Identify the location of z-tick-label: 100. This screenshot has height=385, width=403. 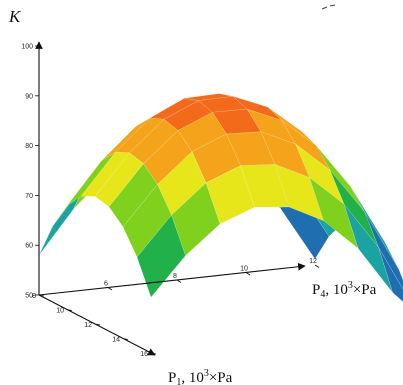
(27, 47).